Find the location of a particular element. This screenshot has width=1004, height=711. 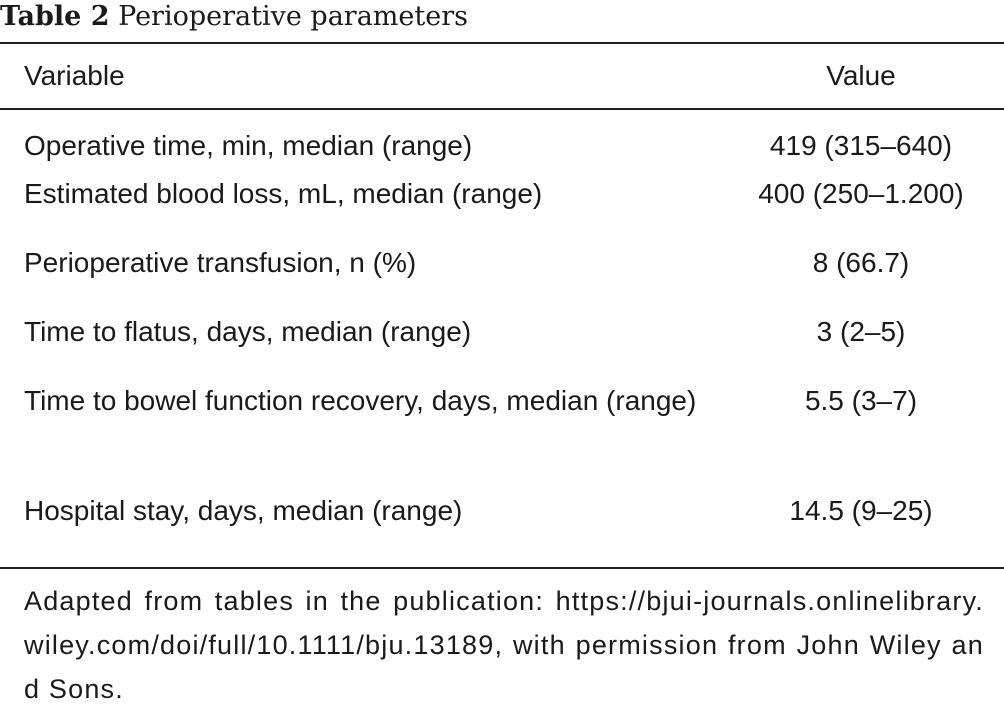

cell-variable: Time to flatus, days, median (range) is located at coordinates (248, 331).